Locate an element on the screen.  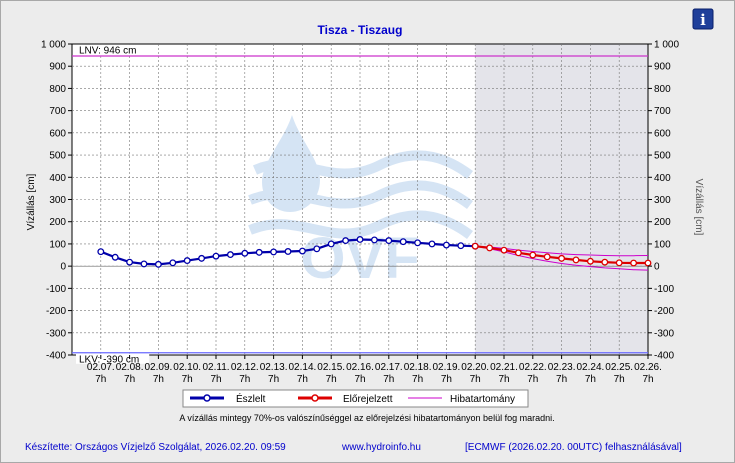
reference-label-lnv: LNV: 946 cm is located at coordinates (107, 51).